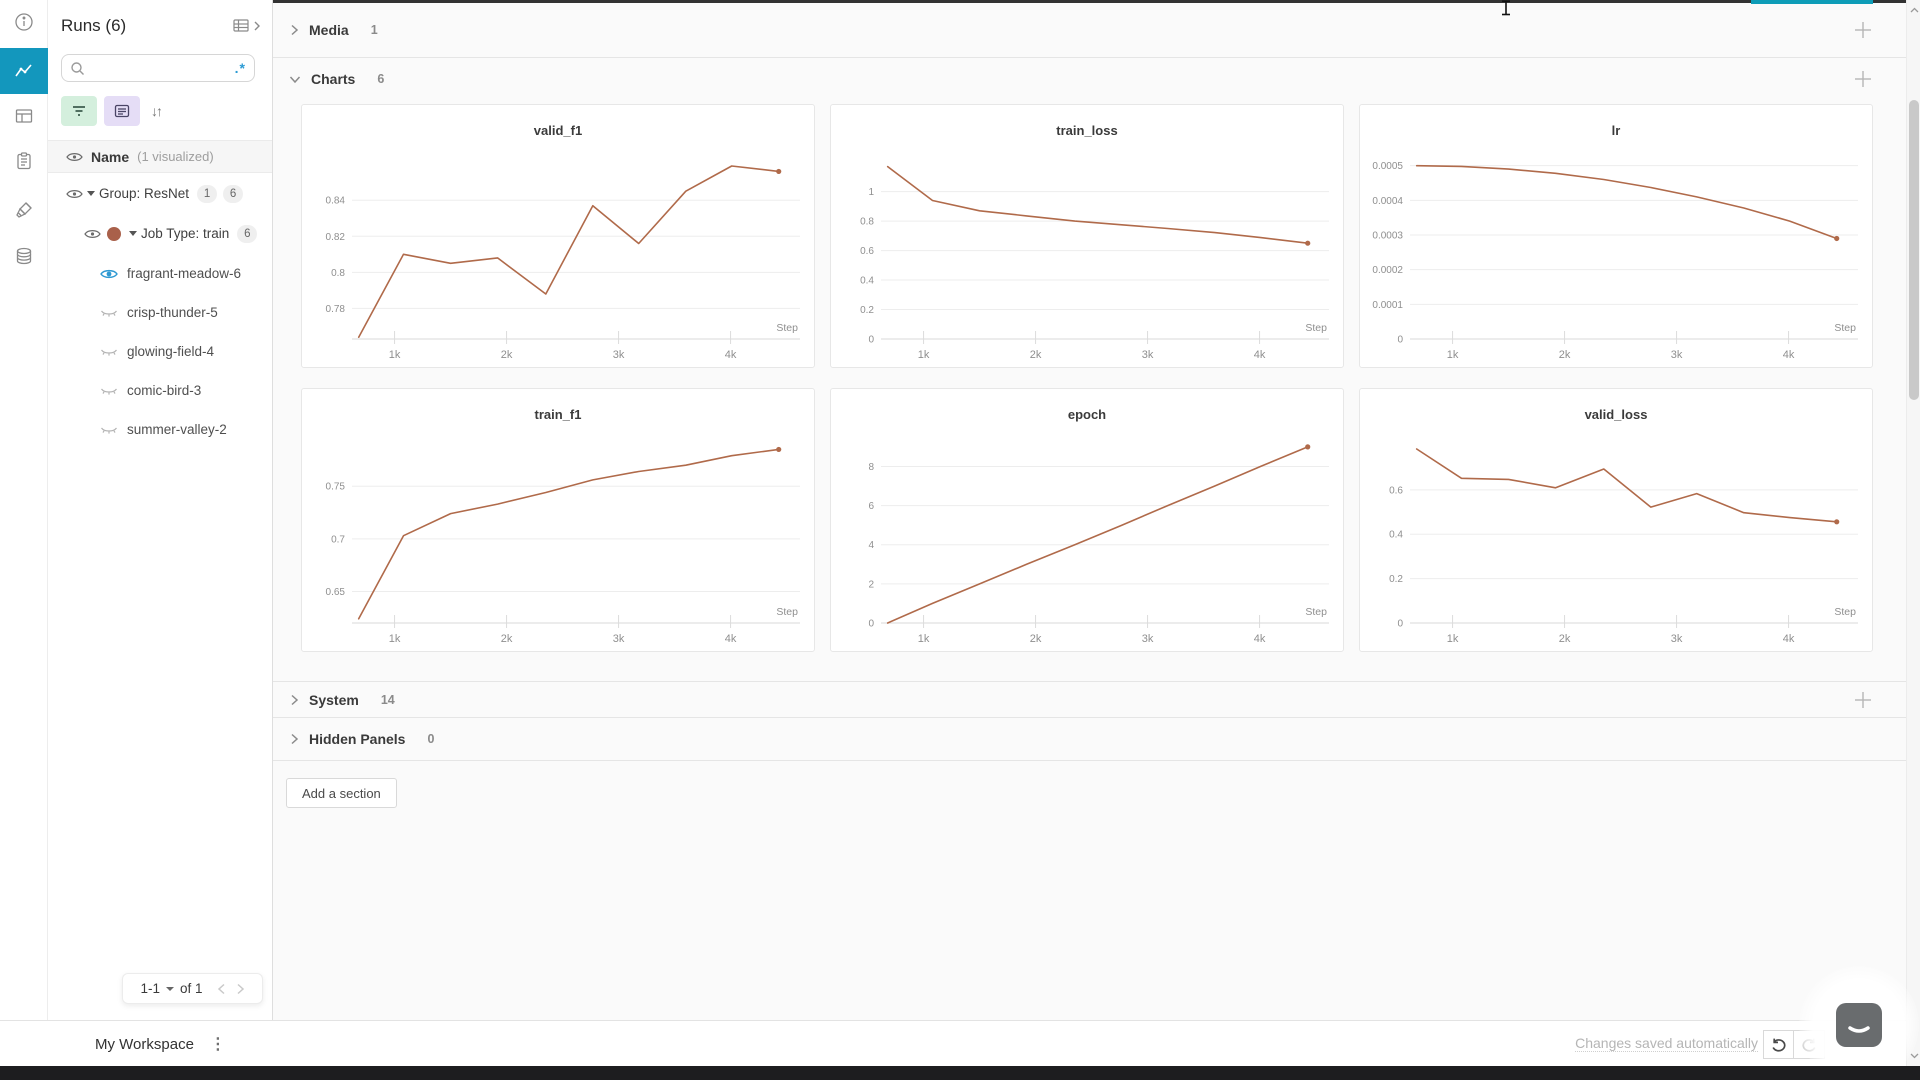 The image size is (1920, 1080). I want to click on page-size-caret-icon, so click(169, 988).